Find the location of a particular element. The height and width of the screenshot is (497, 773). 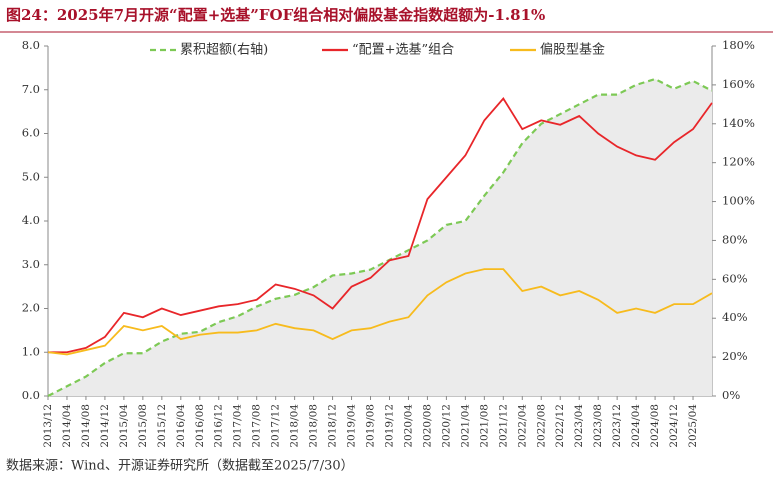

y-tick-label: 1.0 is located at coordinates (31, 351).